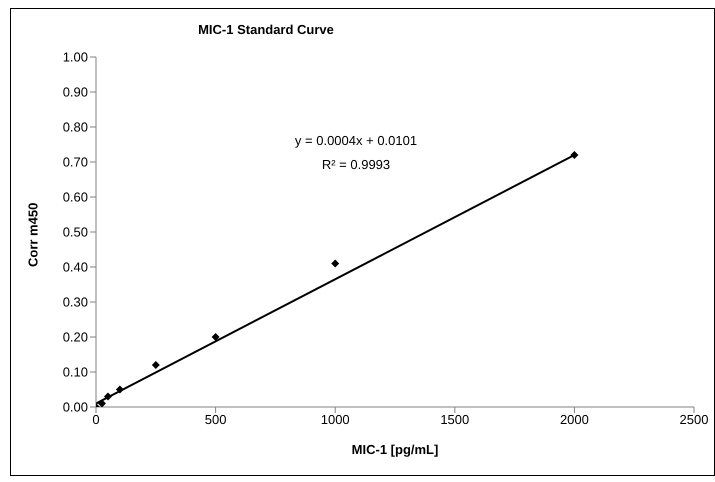 The image size is (715, 482). Describe the element at coordinates (96, 420) in the screenshot. I see `x-tick-label: 0` at that location.